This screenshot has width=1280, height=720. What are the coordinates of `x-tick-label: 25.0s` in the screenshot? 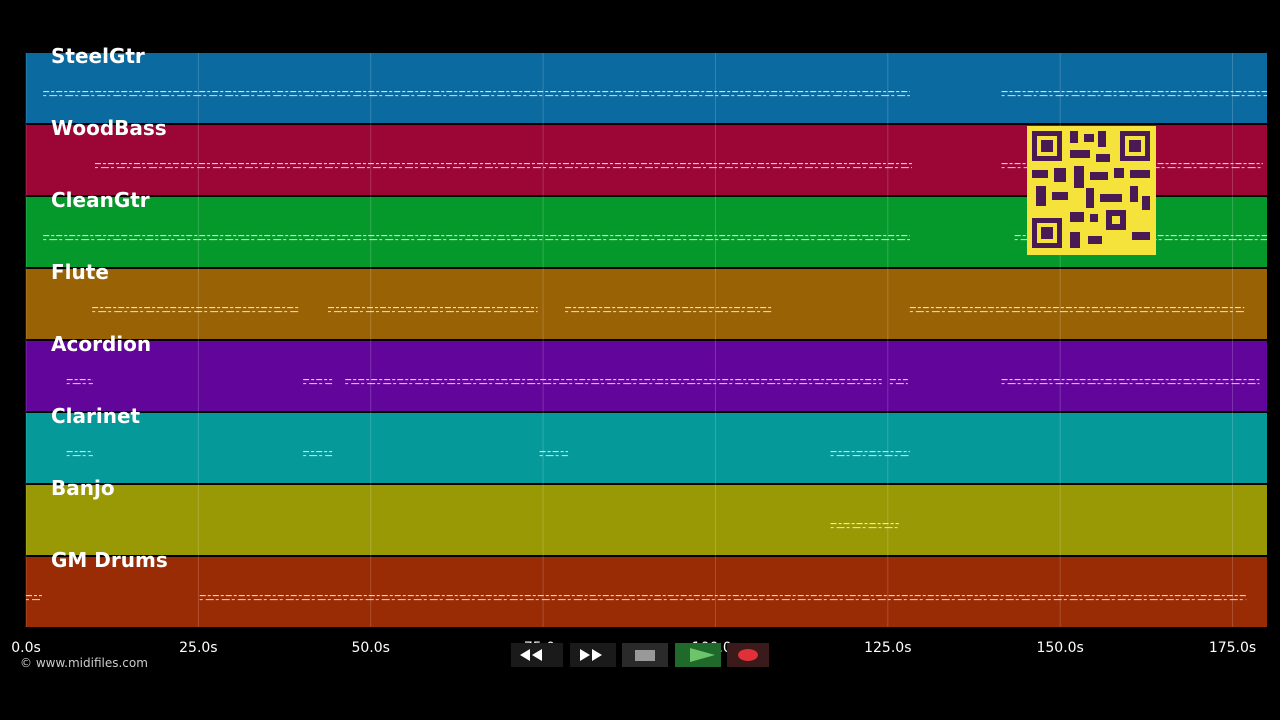 It's located at (198, 648).